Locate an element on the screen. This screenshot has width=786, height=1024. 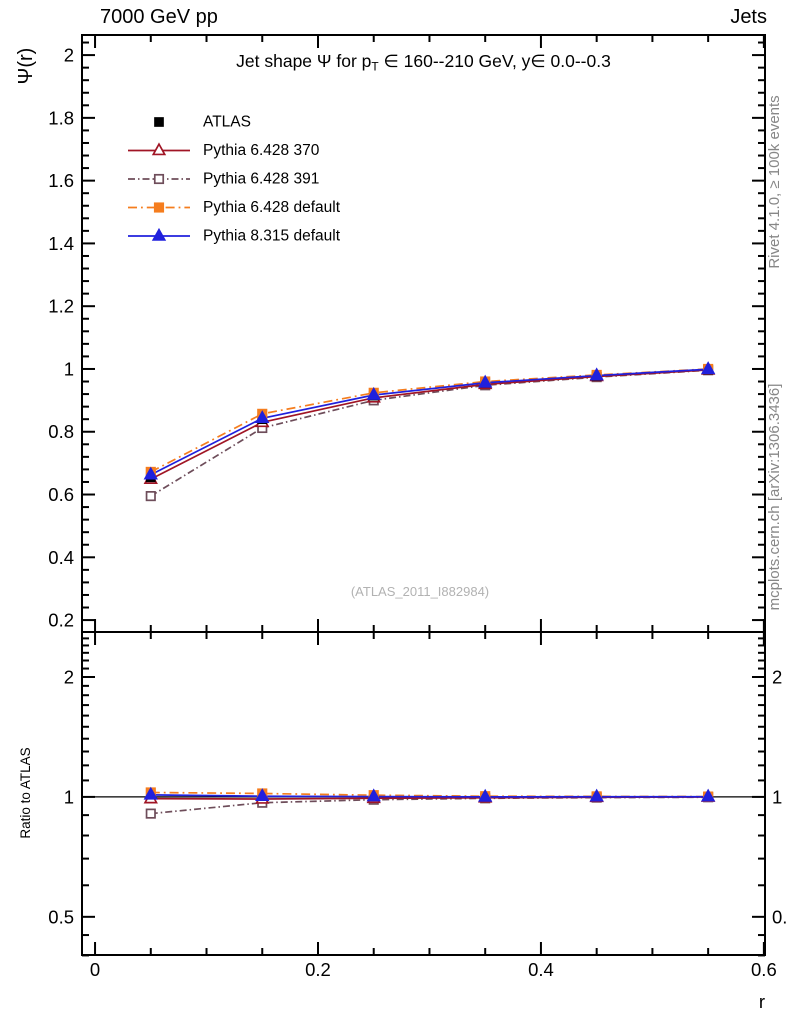
ratio-tick-label-left: 1 is located at coordinates (69, 796).